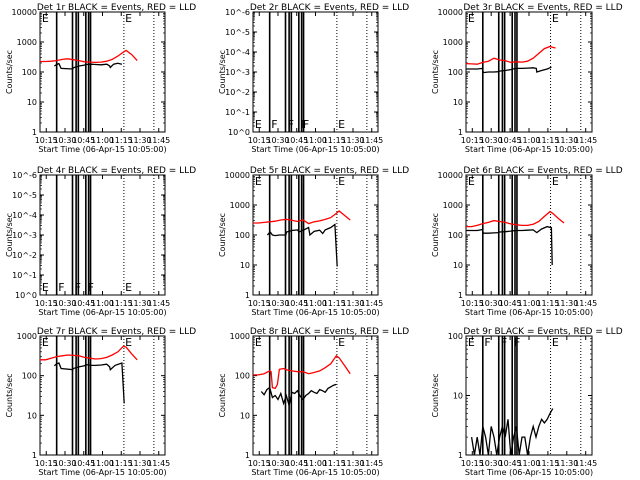  Describe the element at coordinates (329, 332) in the screenshot. I see `panel-title: Det 8r BLACK = Events, RED = LLD` at that location.